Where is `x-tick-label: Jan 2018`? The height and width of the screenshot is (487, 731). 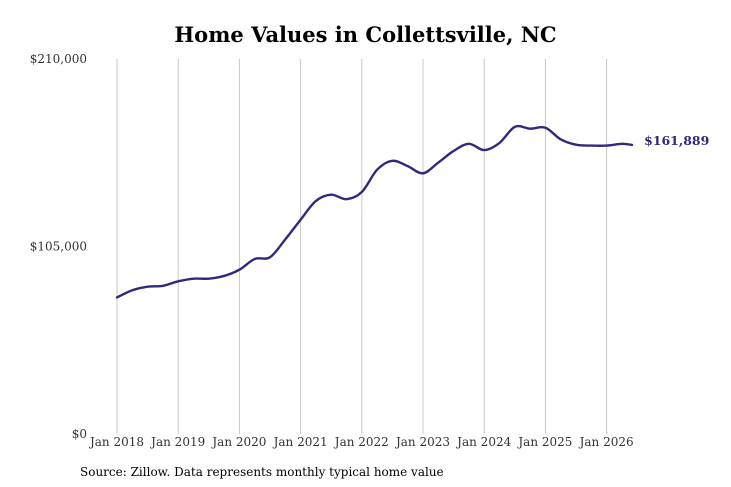
x-tick-label: Jan 2018 is located at coordinates (116, 442).